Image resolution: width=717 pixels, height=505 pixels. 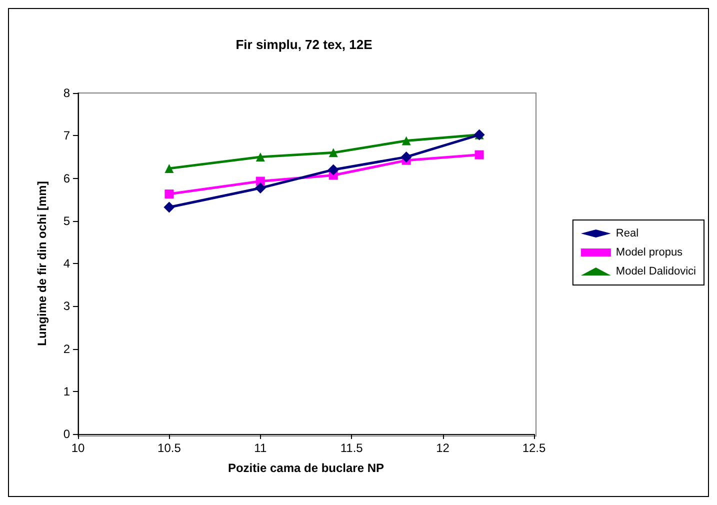 I want to click on x-tick-label: 10, so click(x=78, y=448).